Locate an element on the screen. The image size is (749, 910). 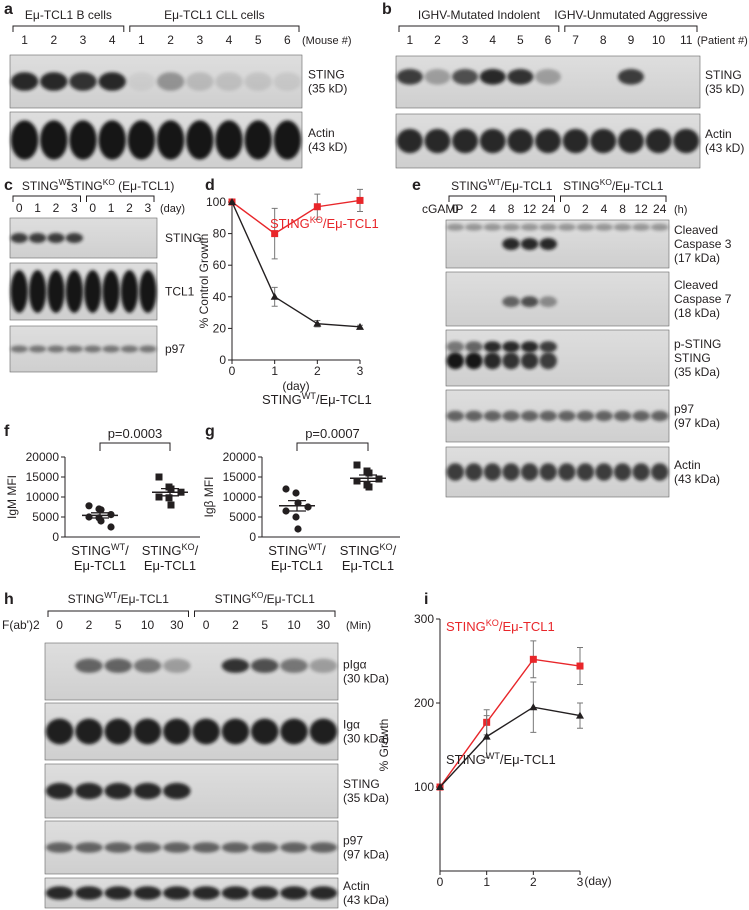
row-label: p97 (97 kDa) is located at coordinates (366, 848).